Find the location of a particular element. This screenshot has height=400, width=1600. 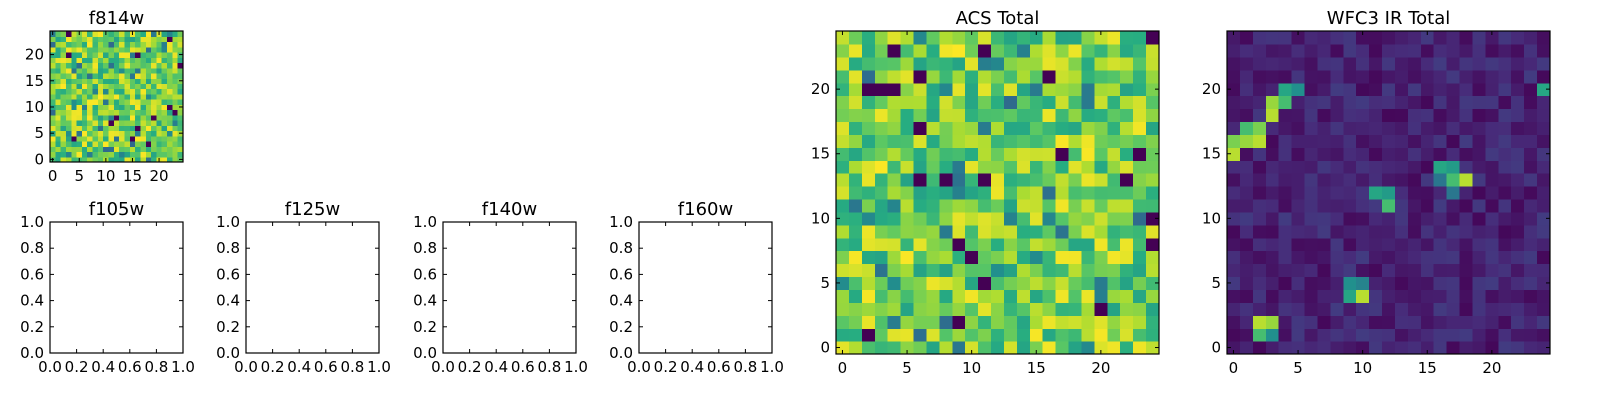

x-tick-label: 1.0 is located at coordinates (576, 367).